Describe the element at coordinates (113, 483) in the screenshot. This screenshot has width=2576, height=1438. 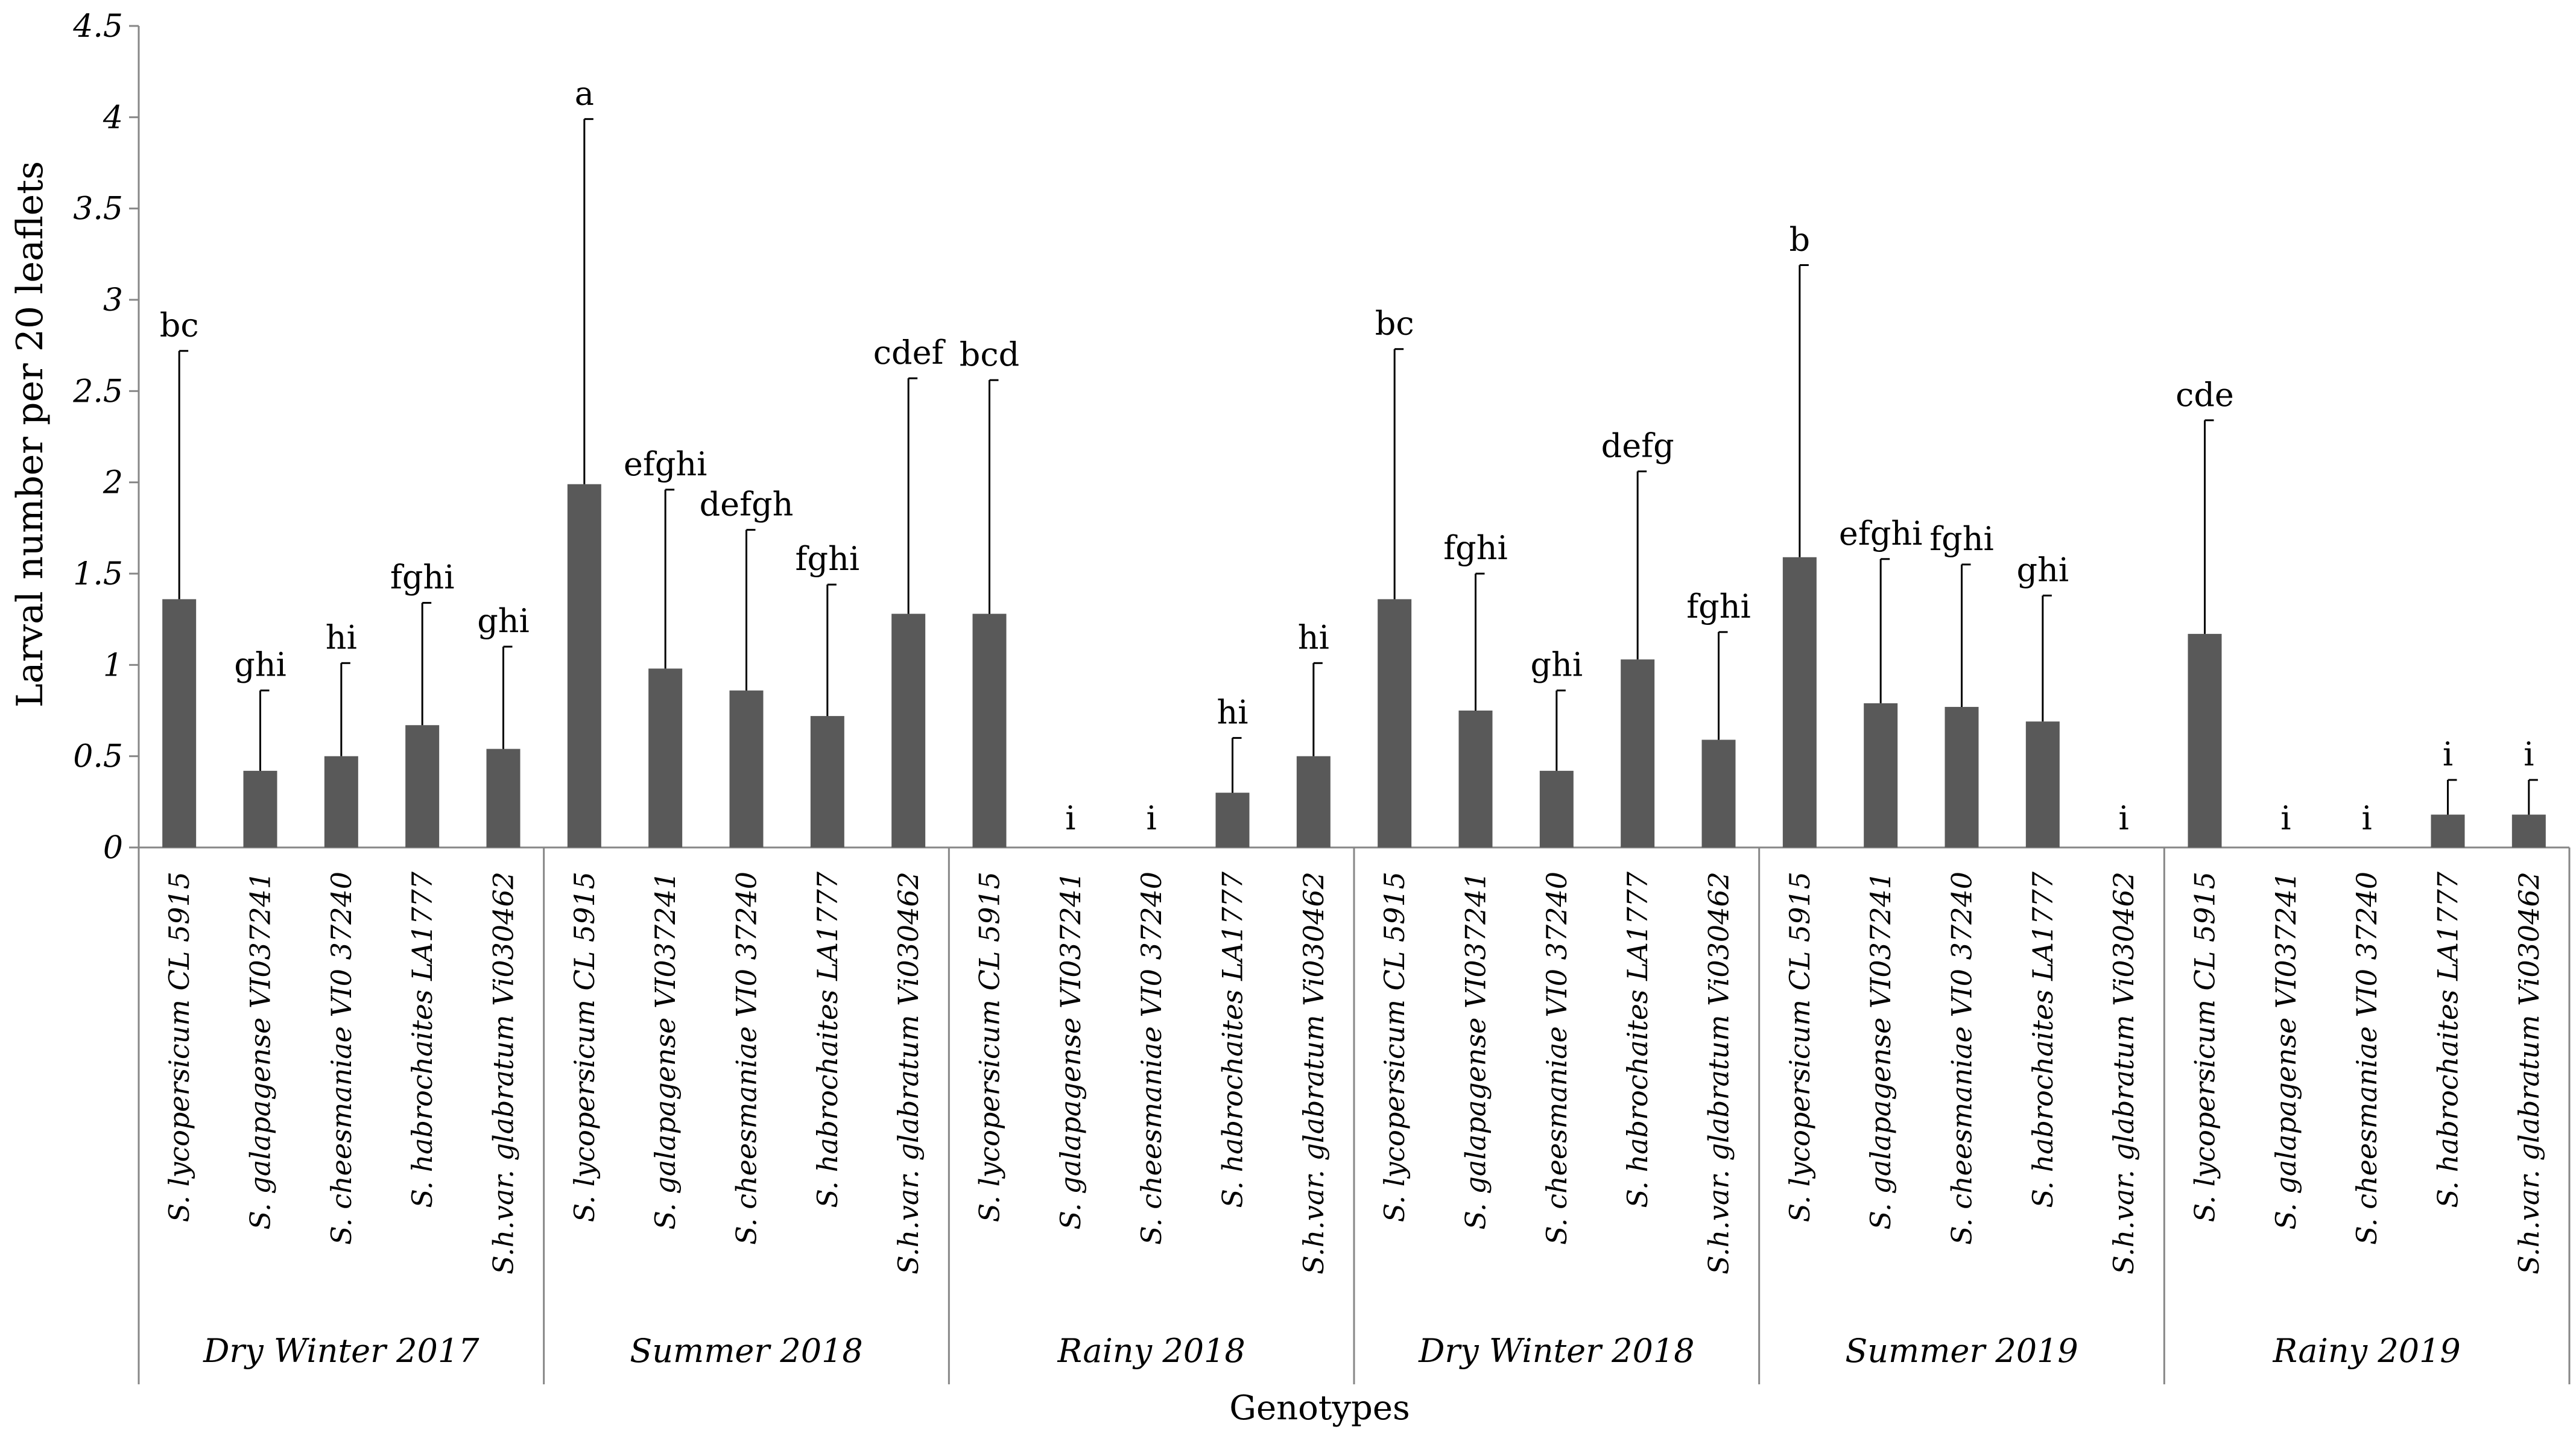
I see `y-tick-label: 2` at that location.